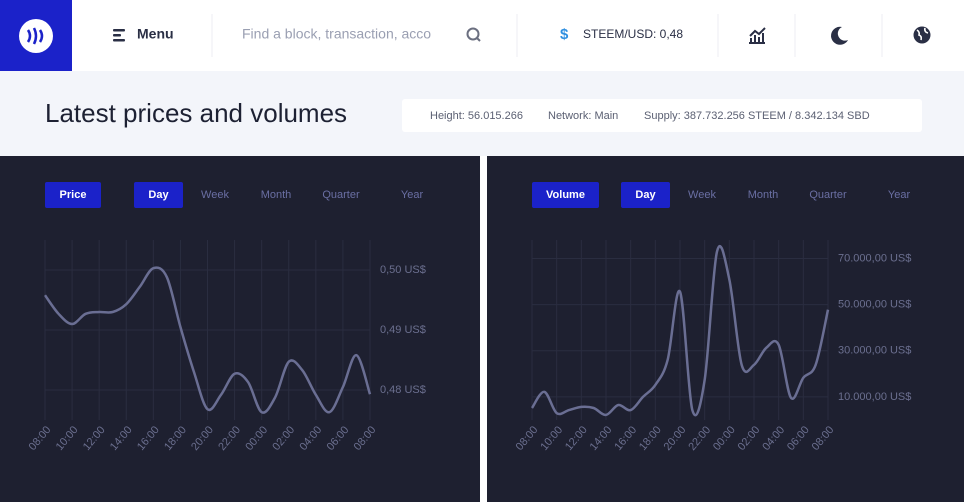 This screenshot has height=502, width=964. Describe the element at coordinates (874, 305) in the screenshot. I see `y-tick-label: 50.000,00 US$` at that location.